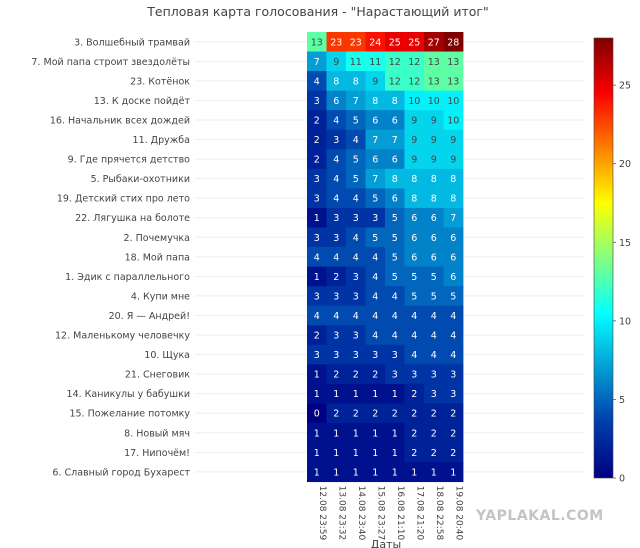 The width and height of the screenshot is (640, 548). I want to click on cell-value-label: 28, so click(453, 42).